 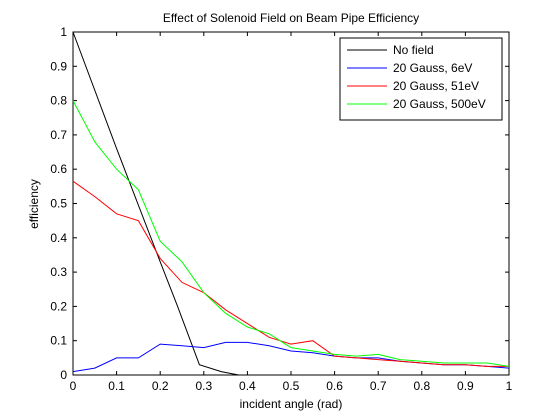 I want to click on x-tick-label: 0.6, so click(x=334, y=386).